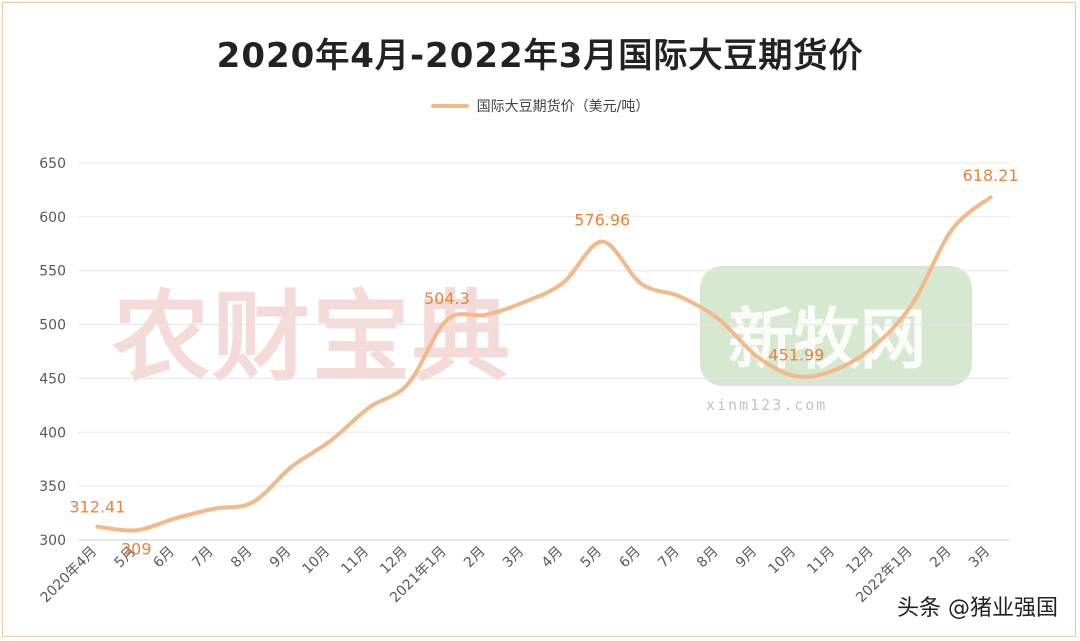 This screenshot has width=1080, height=641. What do you see at coordinates (69, 575) in the screenshot?
I see `x-tick-label: 2020年4月` at bounding box center [69, 575].